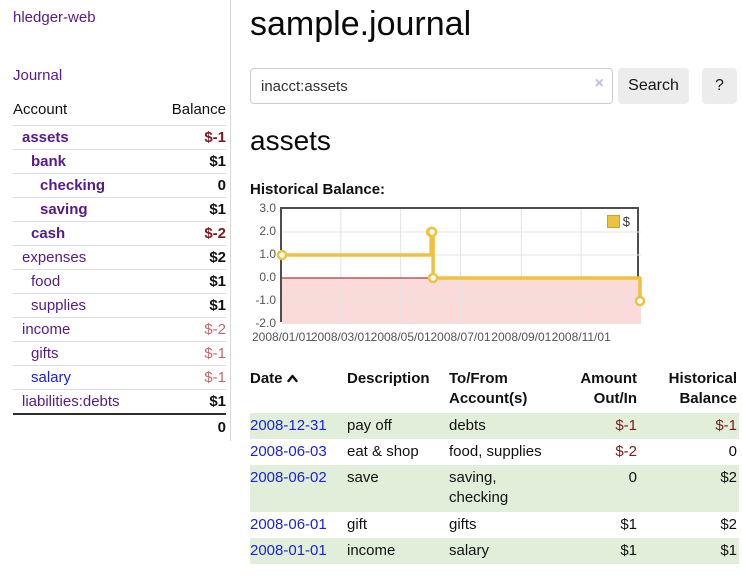  I want to click on transaction-date-link: 2008-06-01, so click(288, 524).